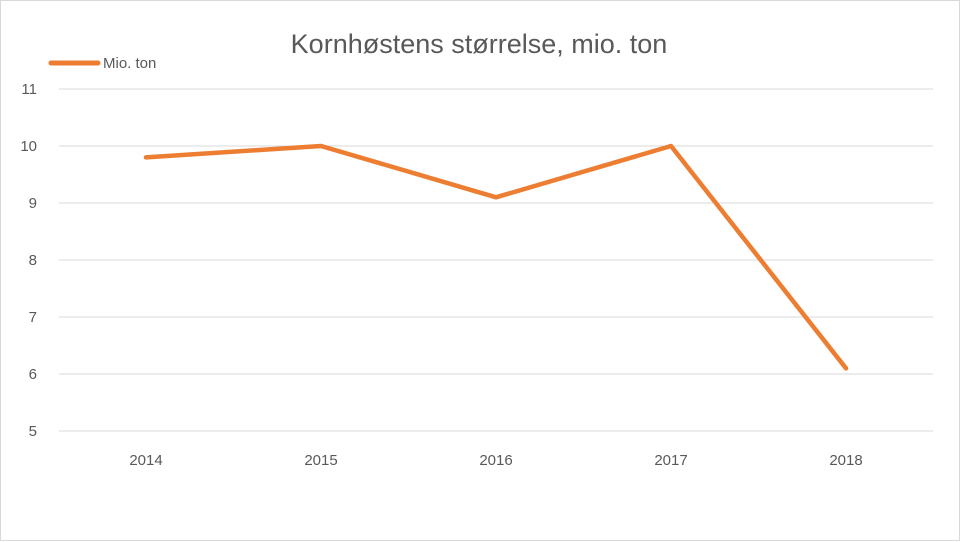  I want to click on x-tick-label: 2018, so click(845, 460).